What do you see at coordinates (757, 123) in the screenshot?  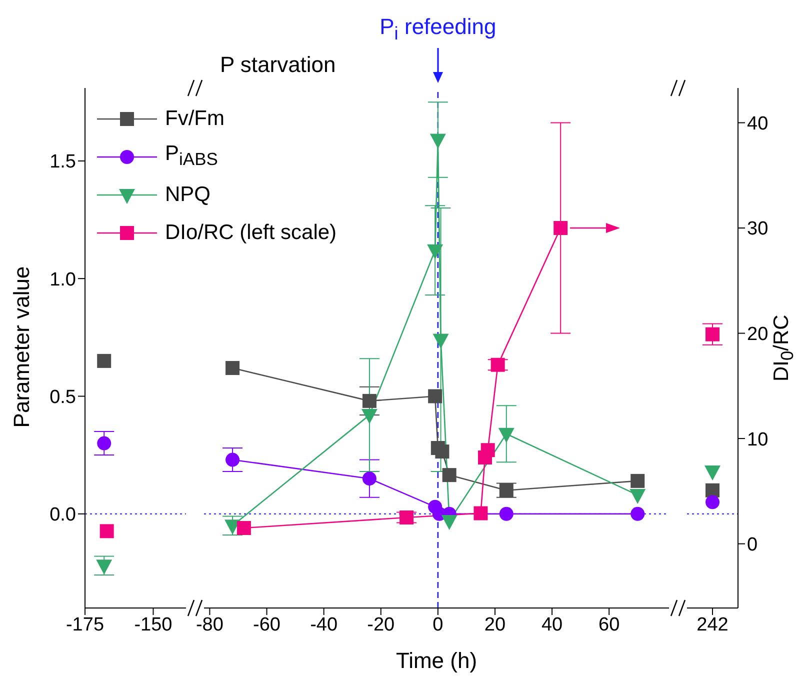 I see `y2-tick-label: 40` at bounding box center [757, 123].